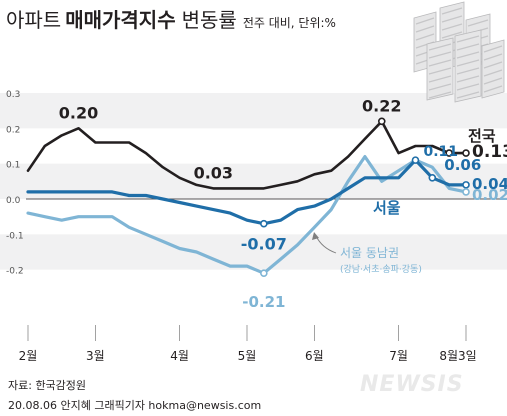  I want to click on data-label: 0.02, so click(489, 195).